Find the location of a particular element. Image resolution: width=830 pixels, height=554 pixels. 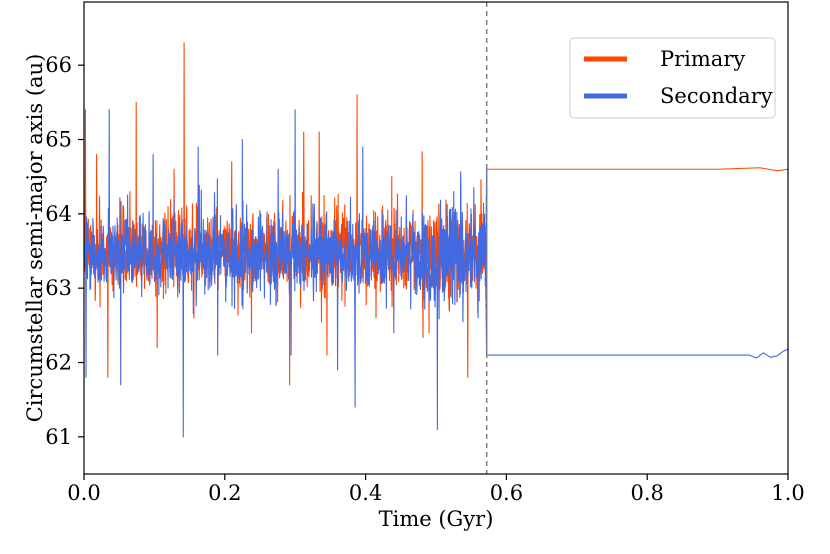

y-tick-label: 66 is located at coordinates (58, 65).